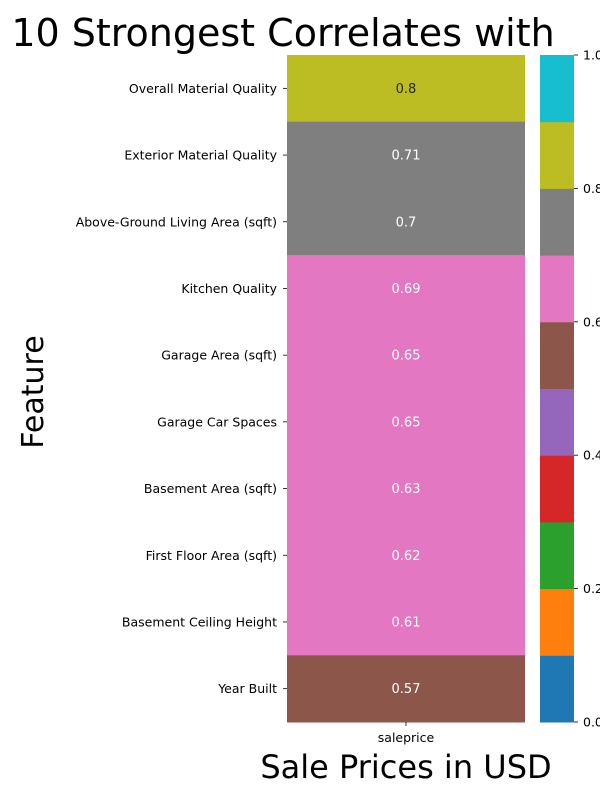 The height and width of the screenshot is (800, 600). What do you see at coordinates (282, 33) in the screenshot?
I see `chart-title: 10 Strongest Correlates with` at bounding box center [282, 33].